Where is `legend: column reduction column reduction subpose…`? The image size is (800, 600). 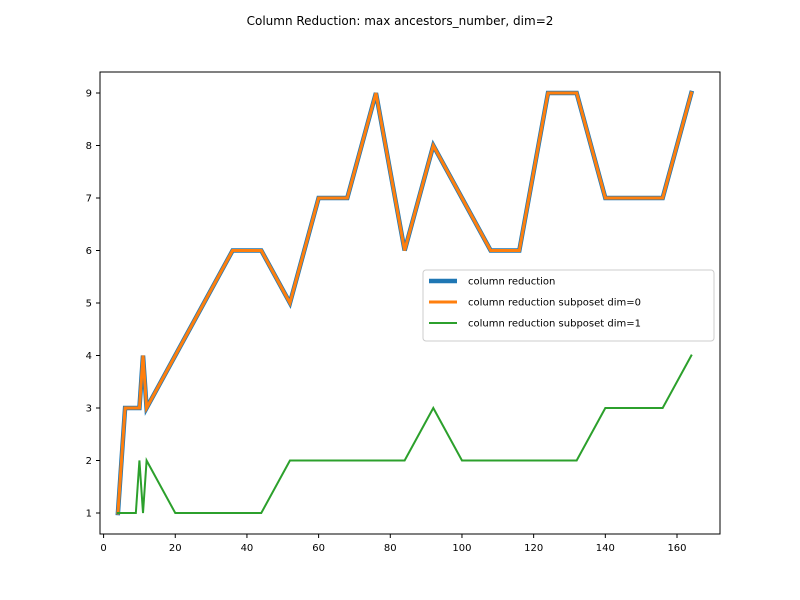
legend: column reduction column reduction subpose… is located at coordinates (568, 305).